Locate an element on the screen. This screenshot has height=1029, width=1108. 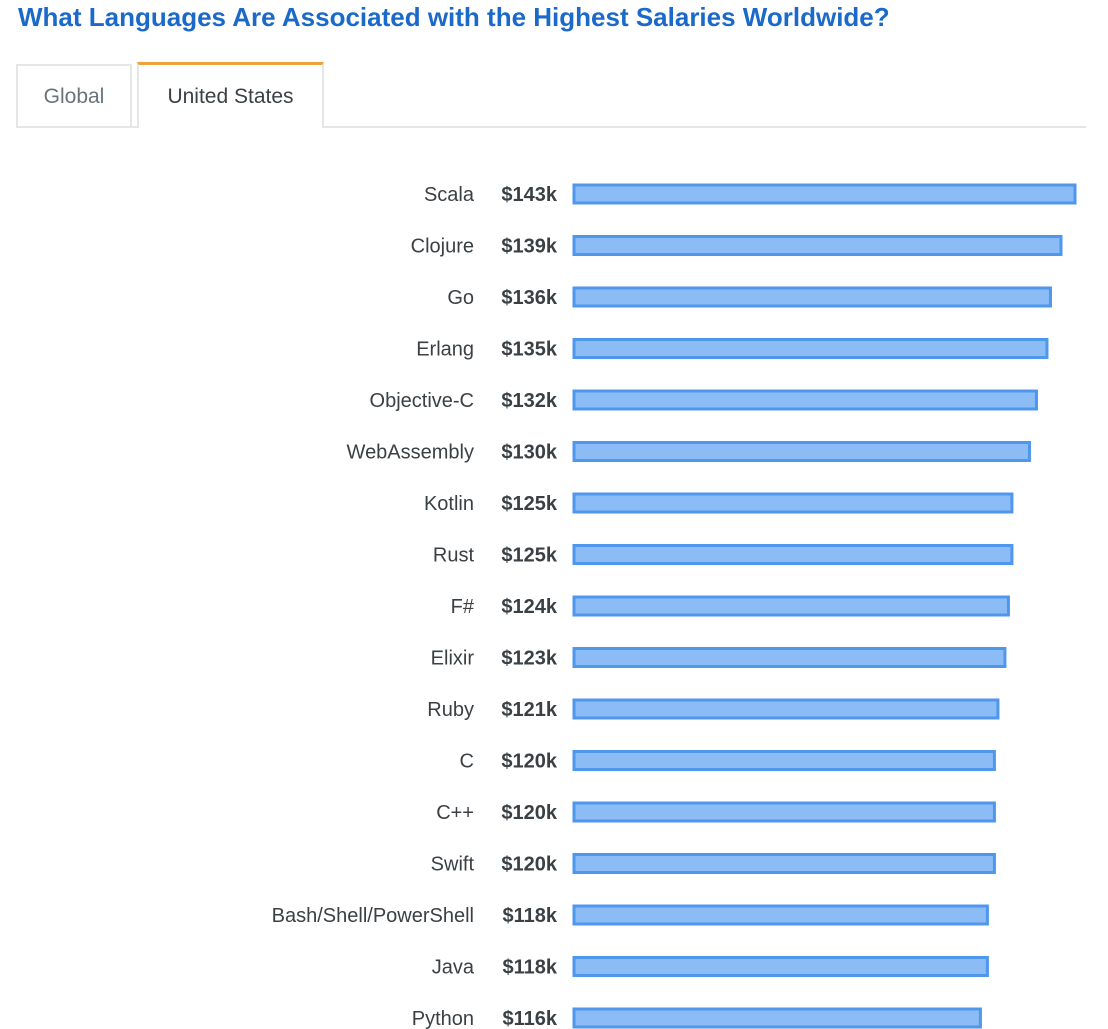
tab-united-states: United States is located at coordinates (230, 95).